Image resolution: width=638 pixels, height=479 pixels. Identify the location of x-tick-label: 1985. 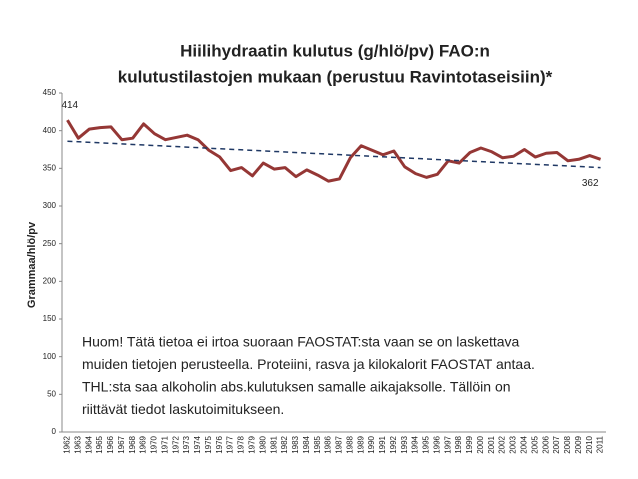
(317, 444).